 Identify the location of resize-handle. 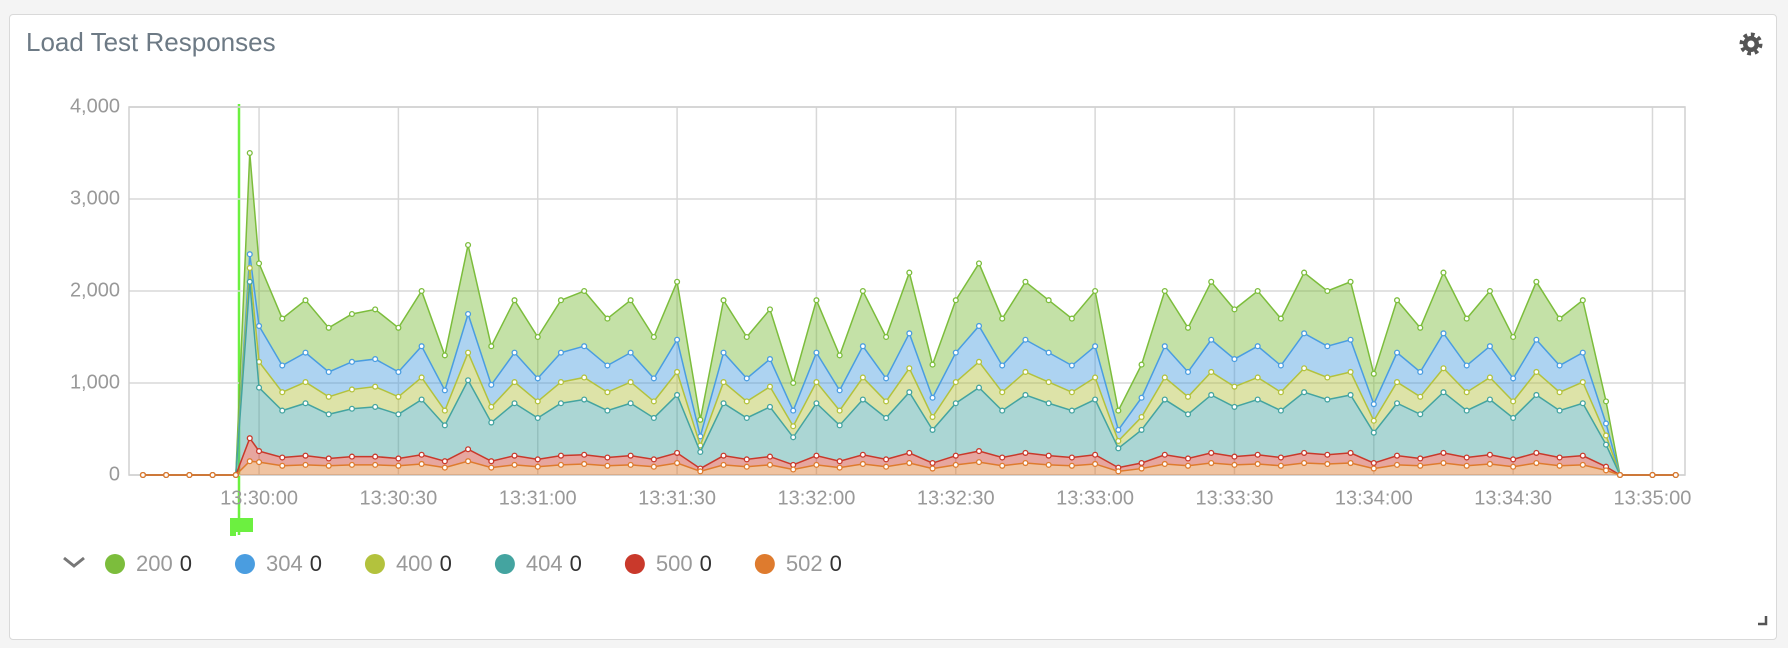
(1763, 621).